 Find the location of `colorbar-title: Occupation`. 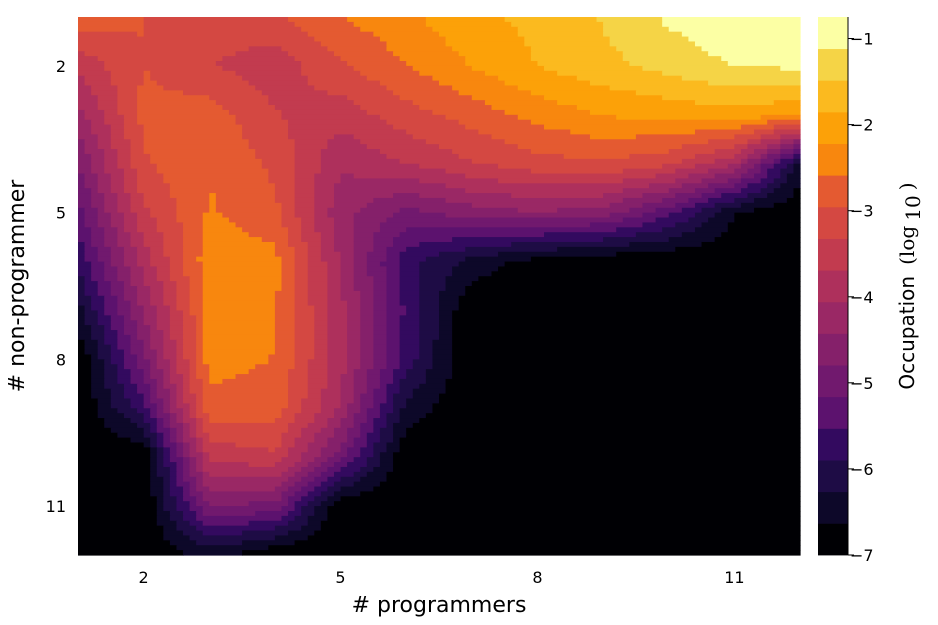

colorbar-title: Occupation is located at coordinates (907, 333).